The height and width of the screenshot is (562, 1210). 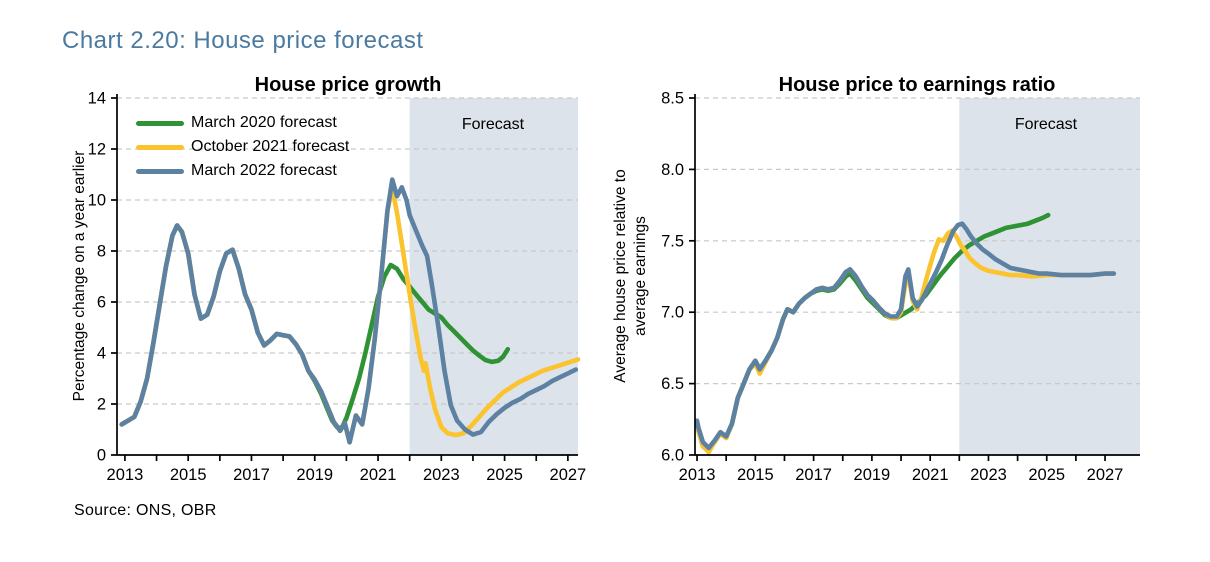 I want to click on y-tick-label: 7.5, so click(x=672, y=241).